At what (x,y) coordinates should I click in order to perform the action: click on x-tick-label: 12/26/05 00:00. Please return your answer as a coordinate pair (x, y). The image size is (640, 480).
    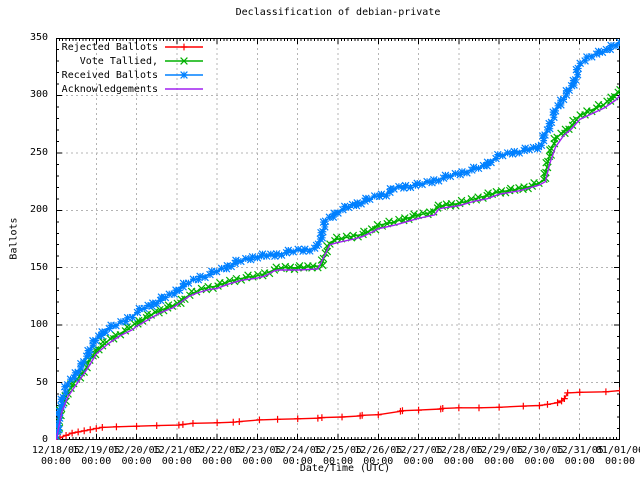
    Looking at the image, I should click on (378, 456).